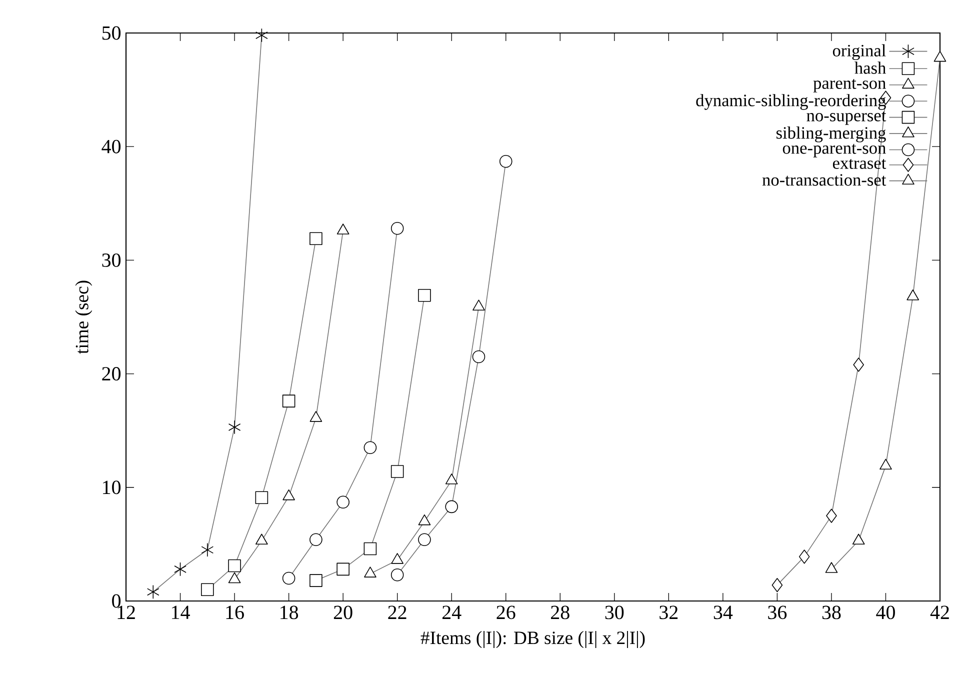 The image size is (958, 692). I want to click on x-tick-label: 36, so click(777, 613).